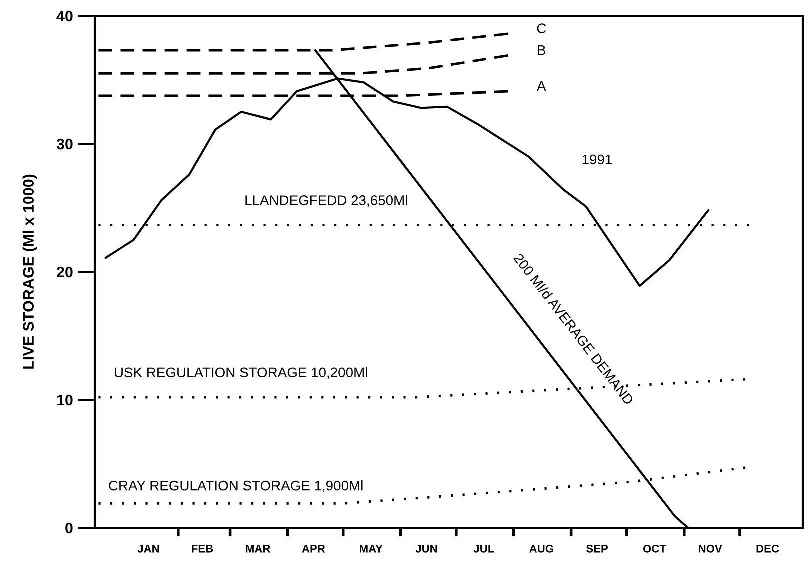  What do you see at coordinates (203, 549) in the screenshot?
I see `x-tick-label: FEB` at bounding box center [203, 549].